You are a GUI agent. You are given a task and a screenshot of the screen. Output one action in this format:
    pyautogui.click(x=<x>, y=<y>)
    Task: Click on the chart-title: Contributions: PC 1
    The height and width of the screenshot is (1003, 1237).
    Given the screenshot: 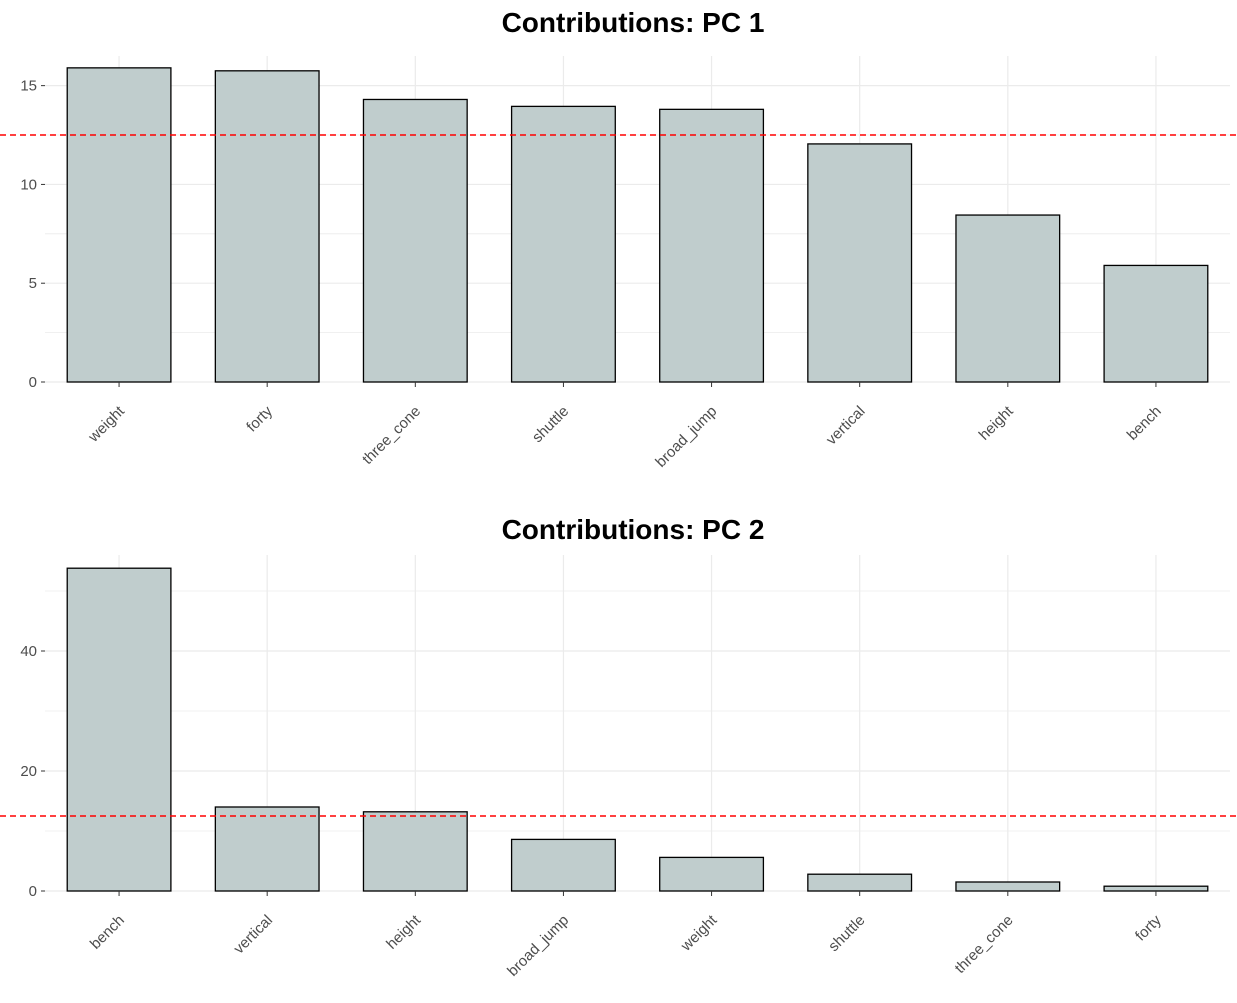 What is the action you would take?
    pyautogui.click(x=633, y=22)
    